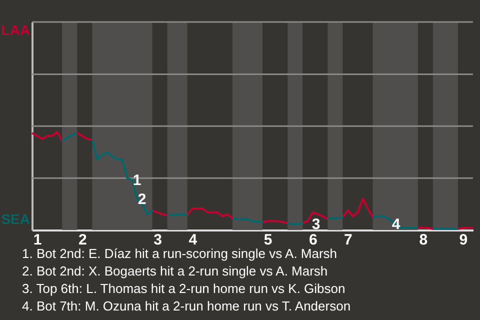  Describe the element at coordinates (316, 224) in the screenshot. I see `annotation: 3` at that location.